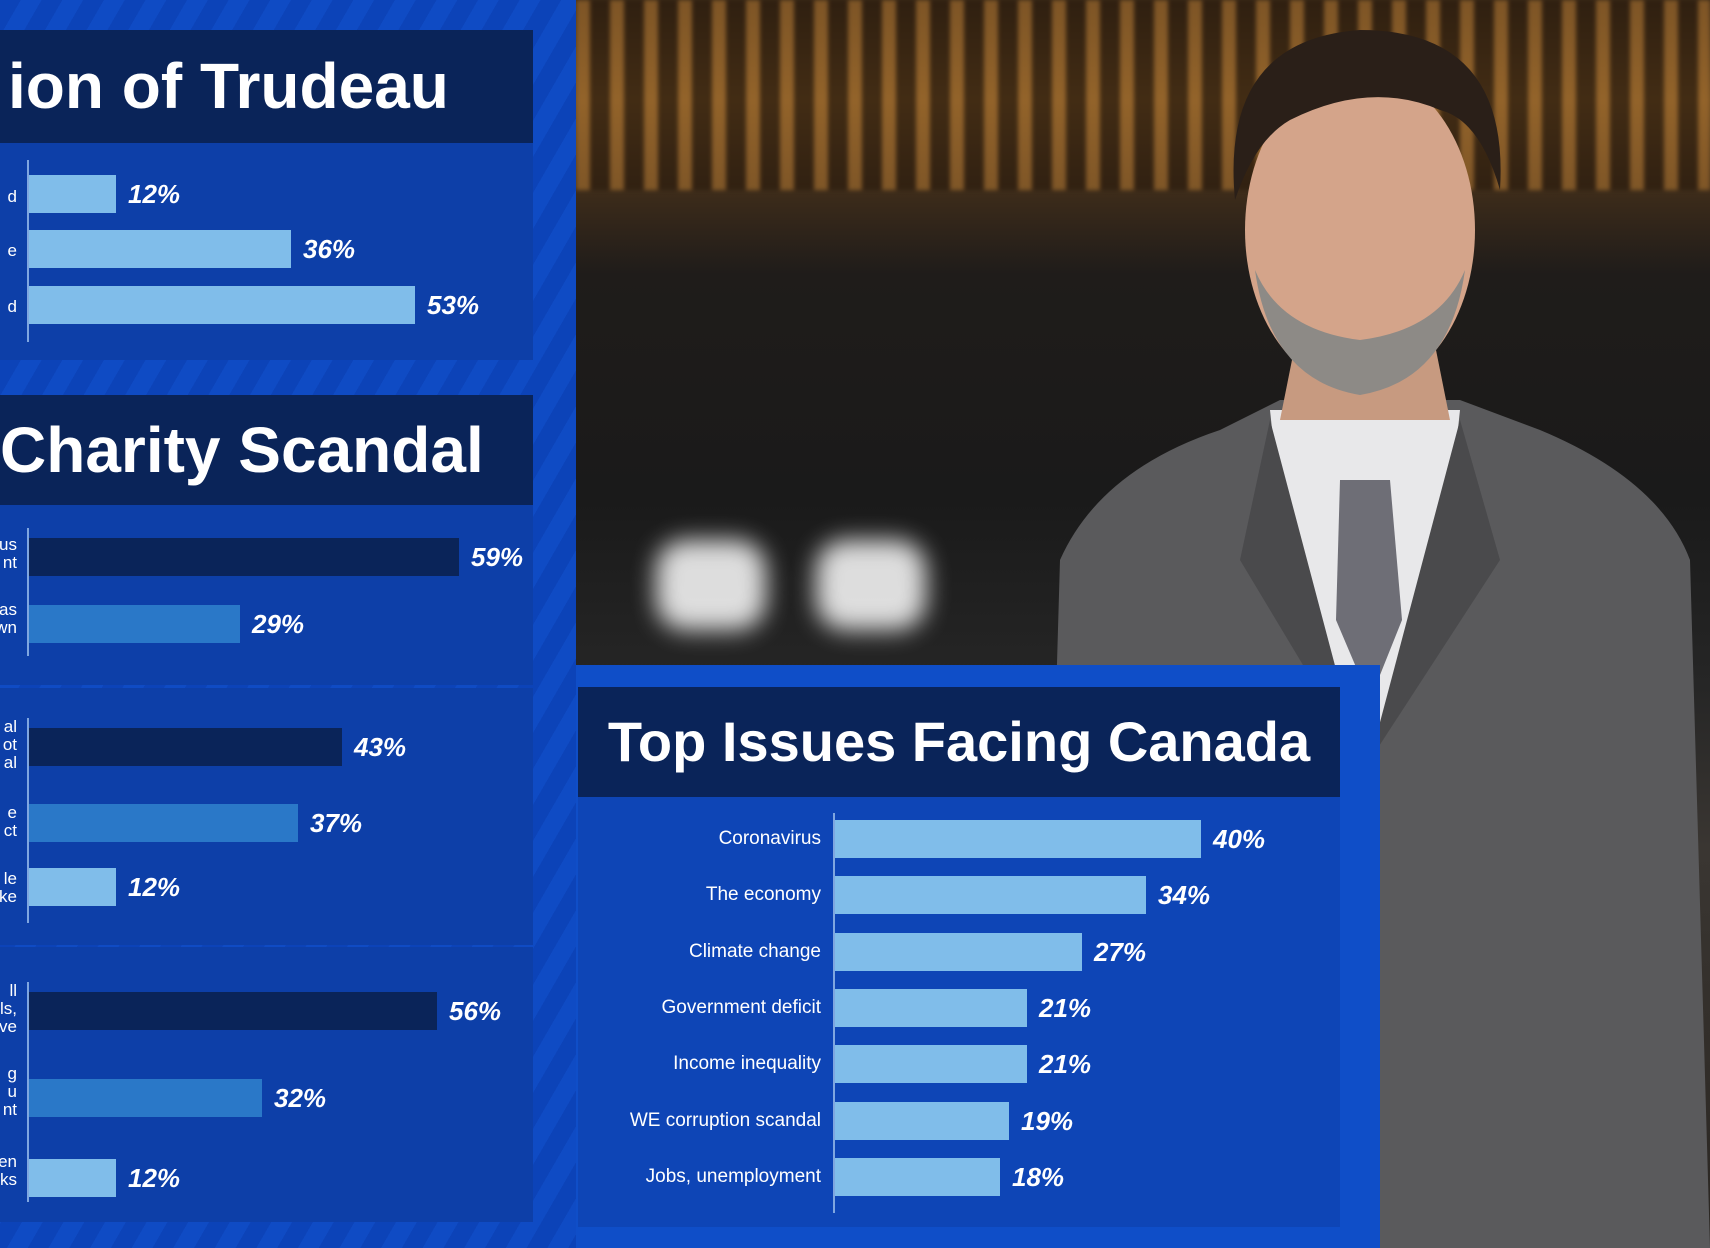 The image size is (1710, 1248). I want to click on value-label: 56%, so click(475, 1011).